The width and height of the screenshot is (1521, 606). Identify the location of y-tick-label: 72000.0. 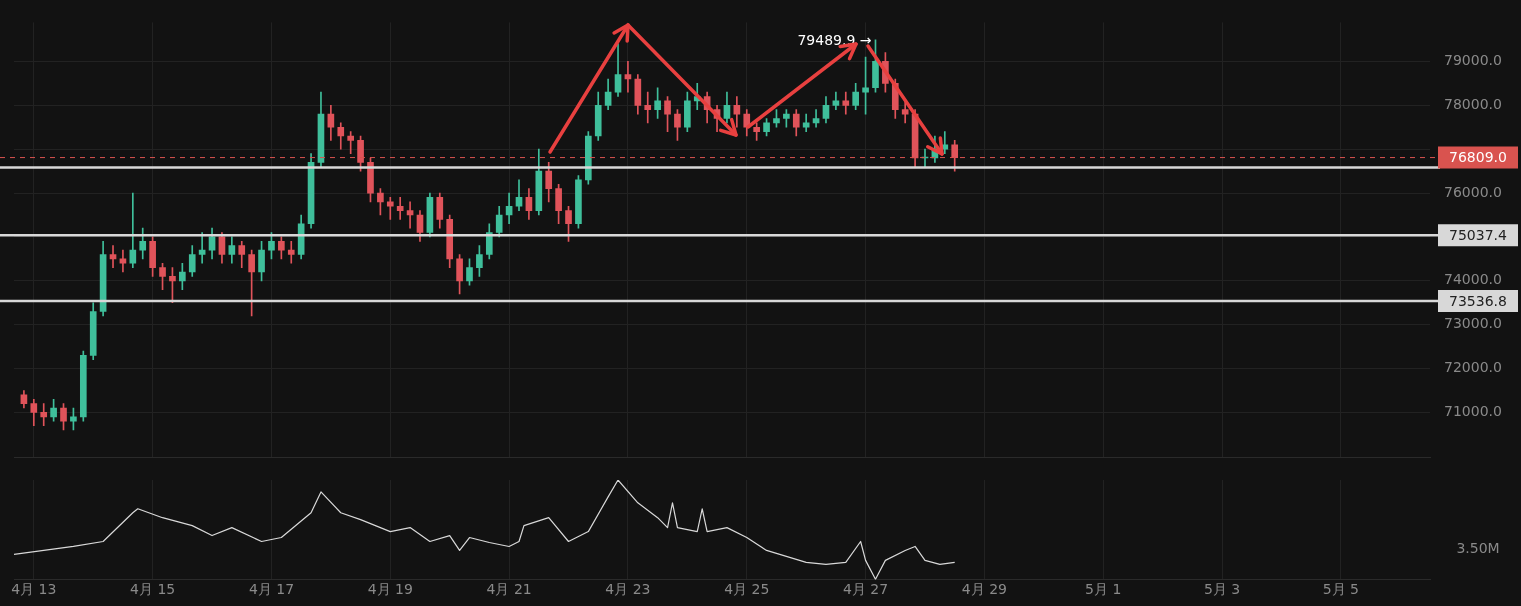
(1473, 367).